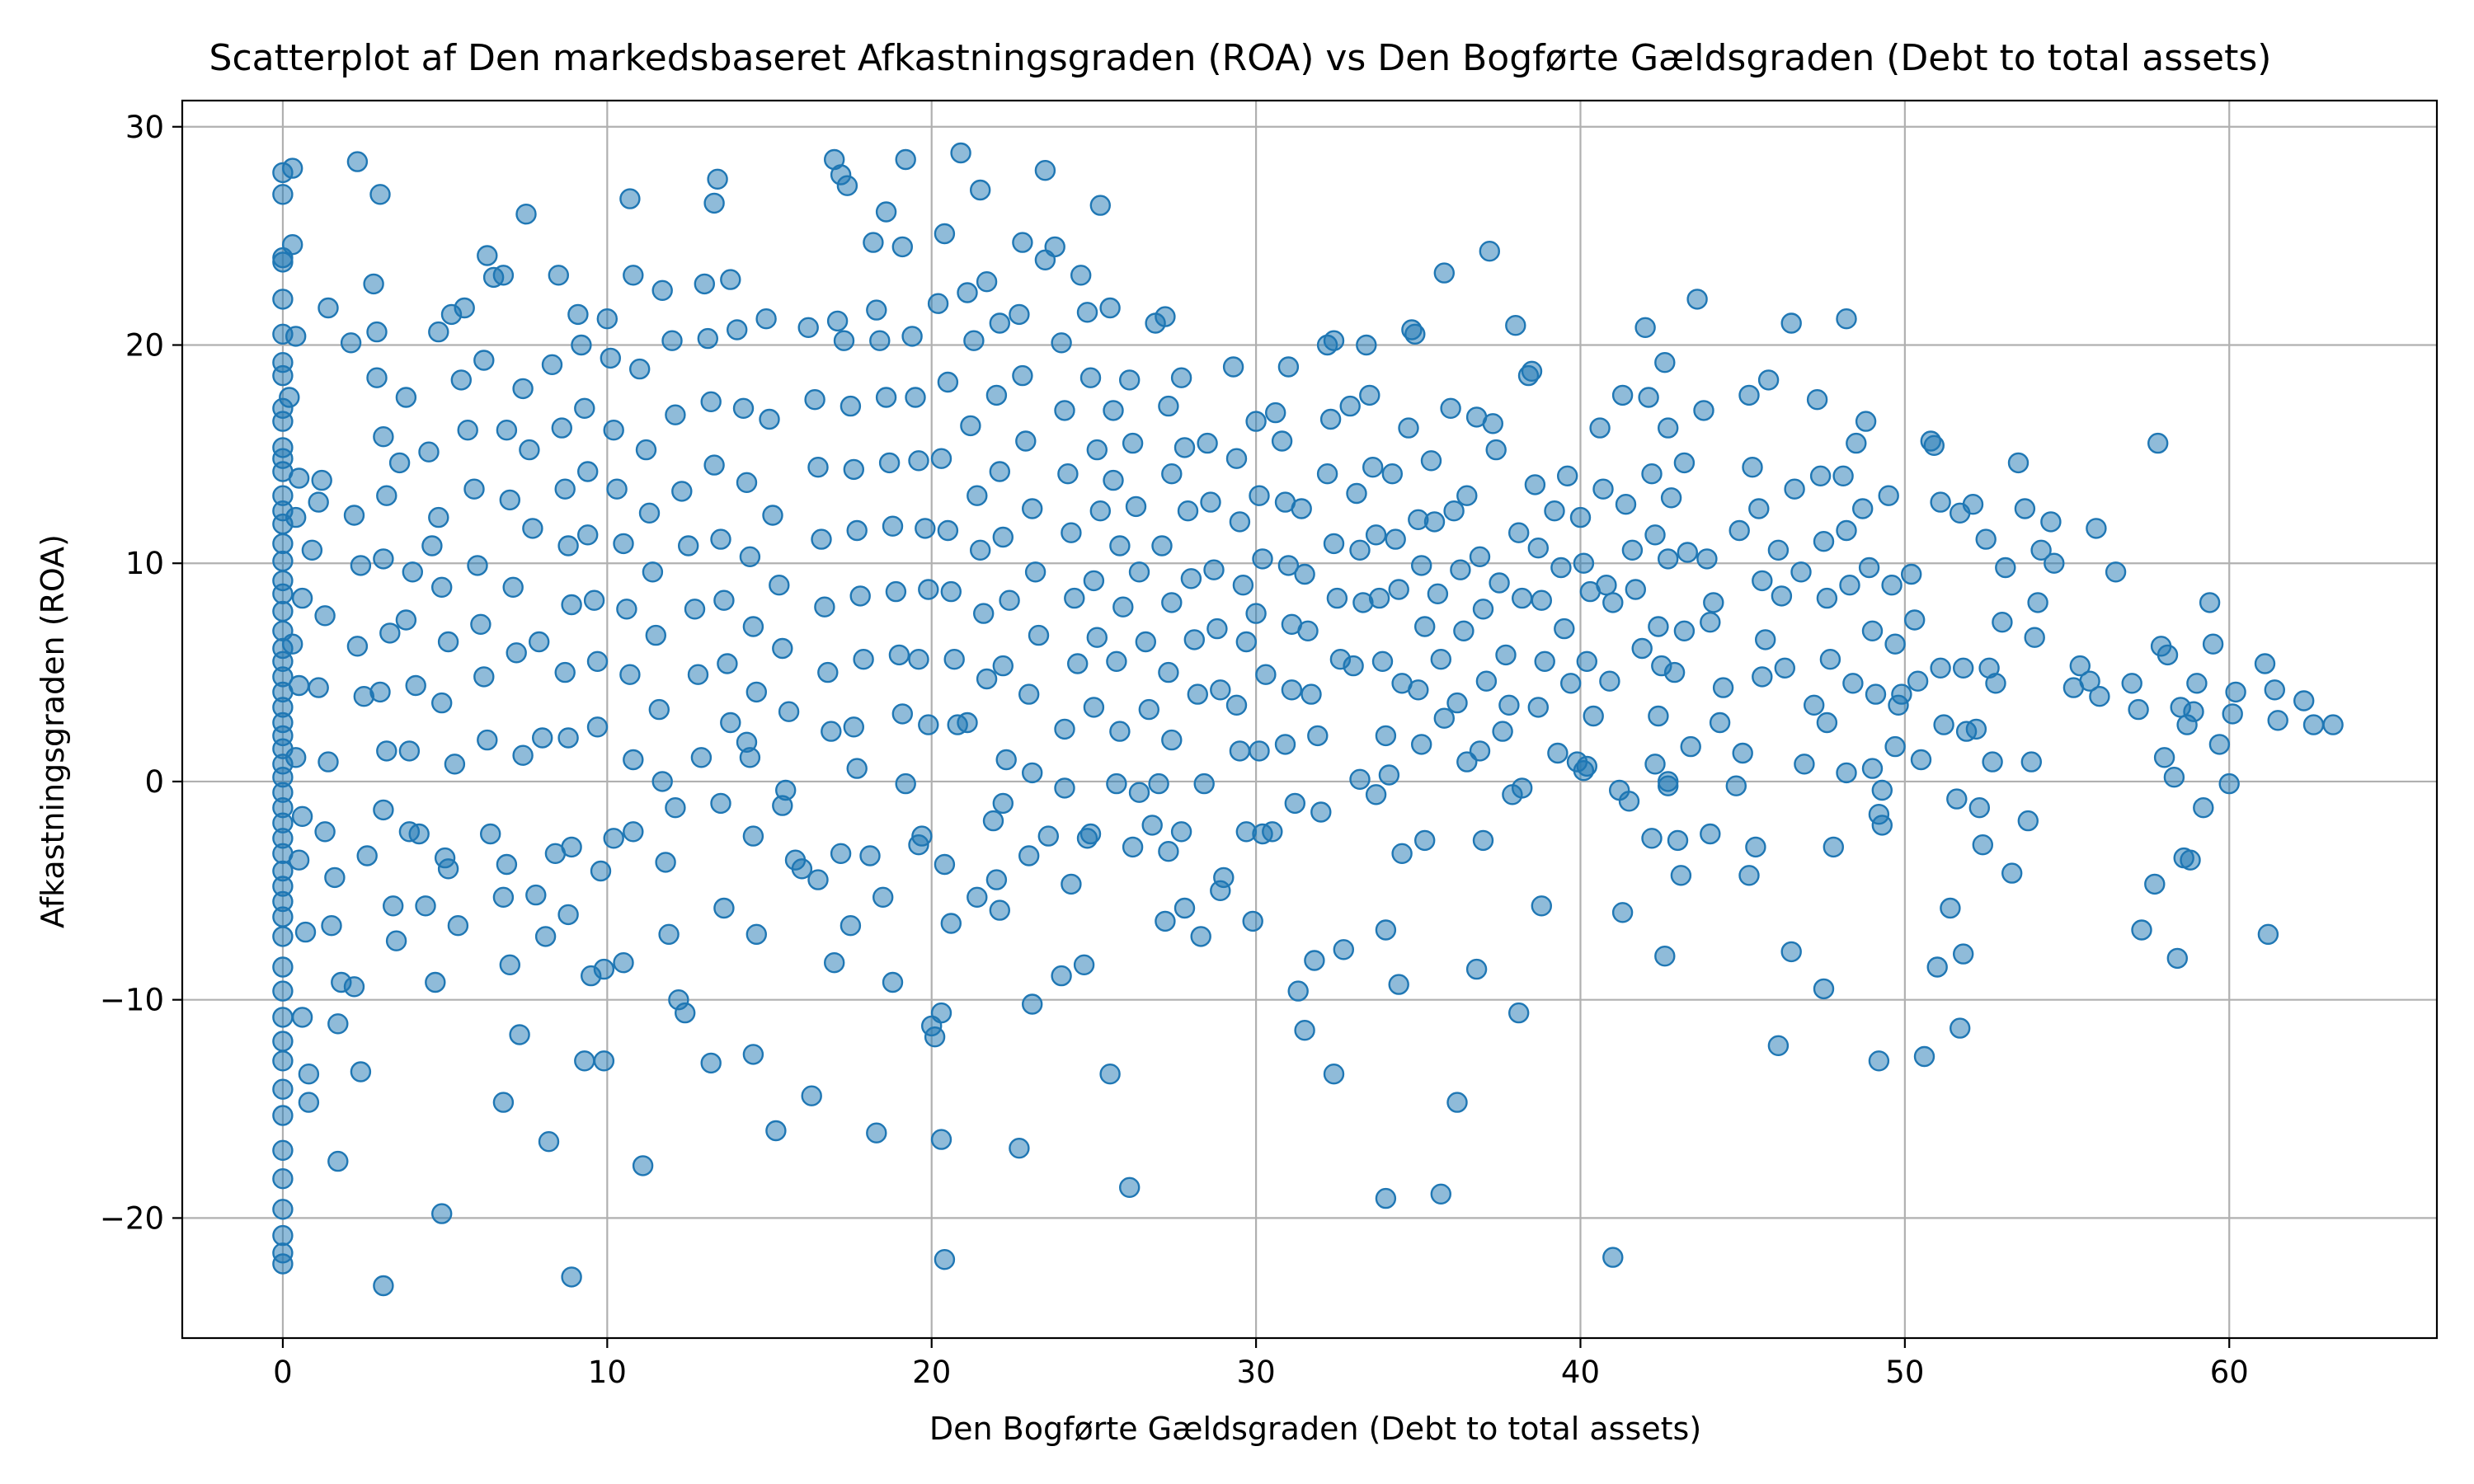  Describe the element at coordinates (931, 1372) in the screenshot. I see `x-tick-label: 20` at that location.